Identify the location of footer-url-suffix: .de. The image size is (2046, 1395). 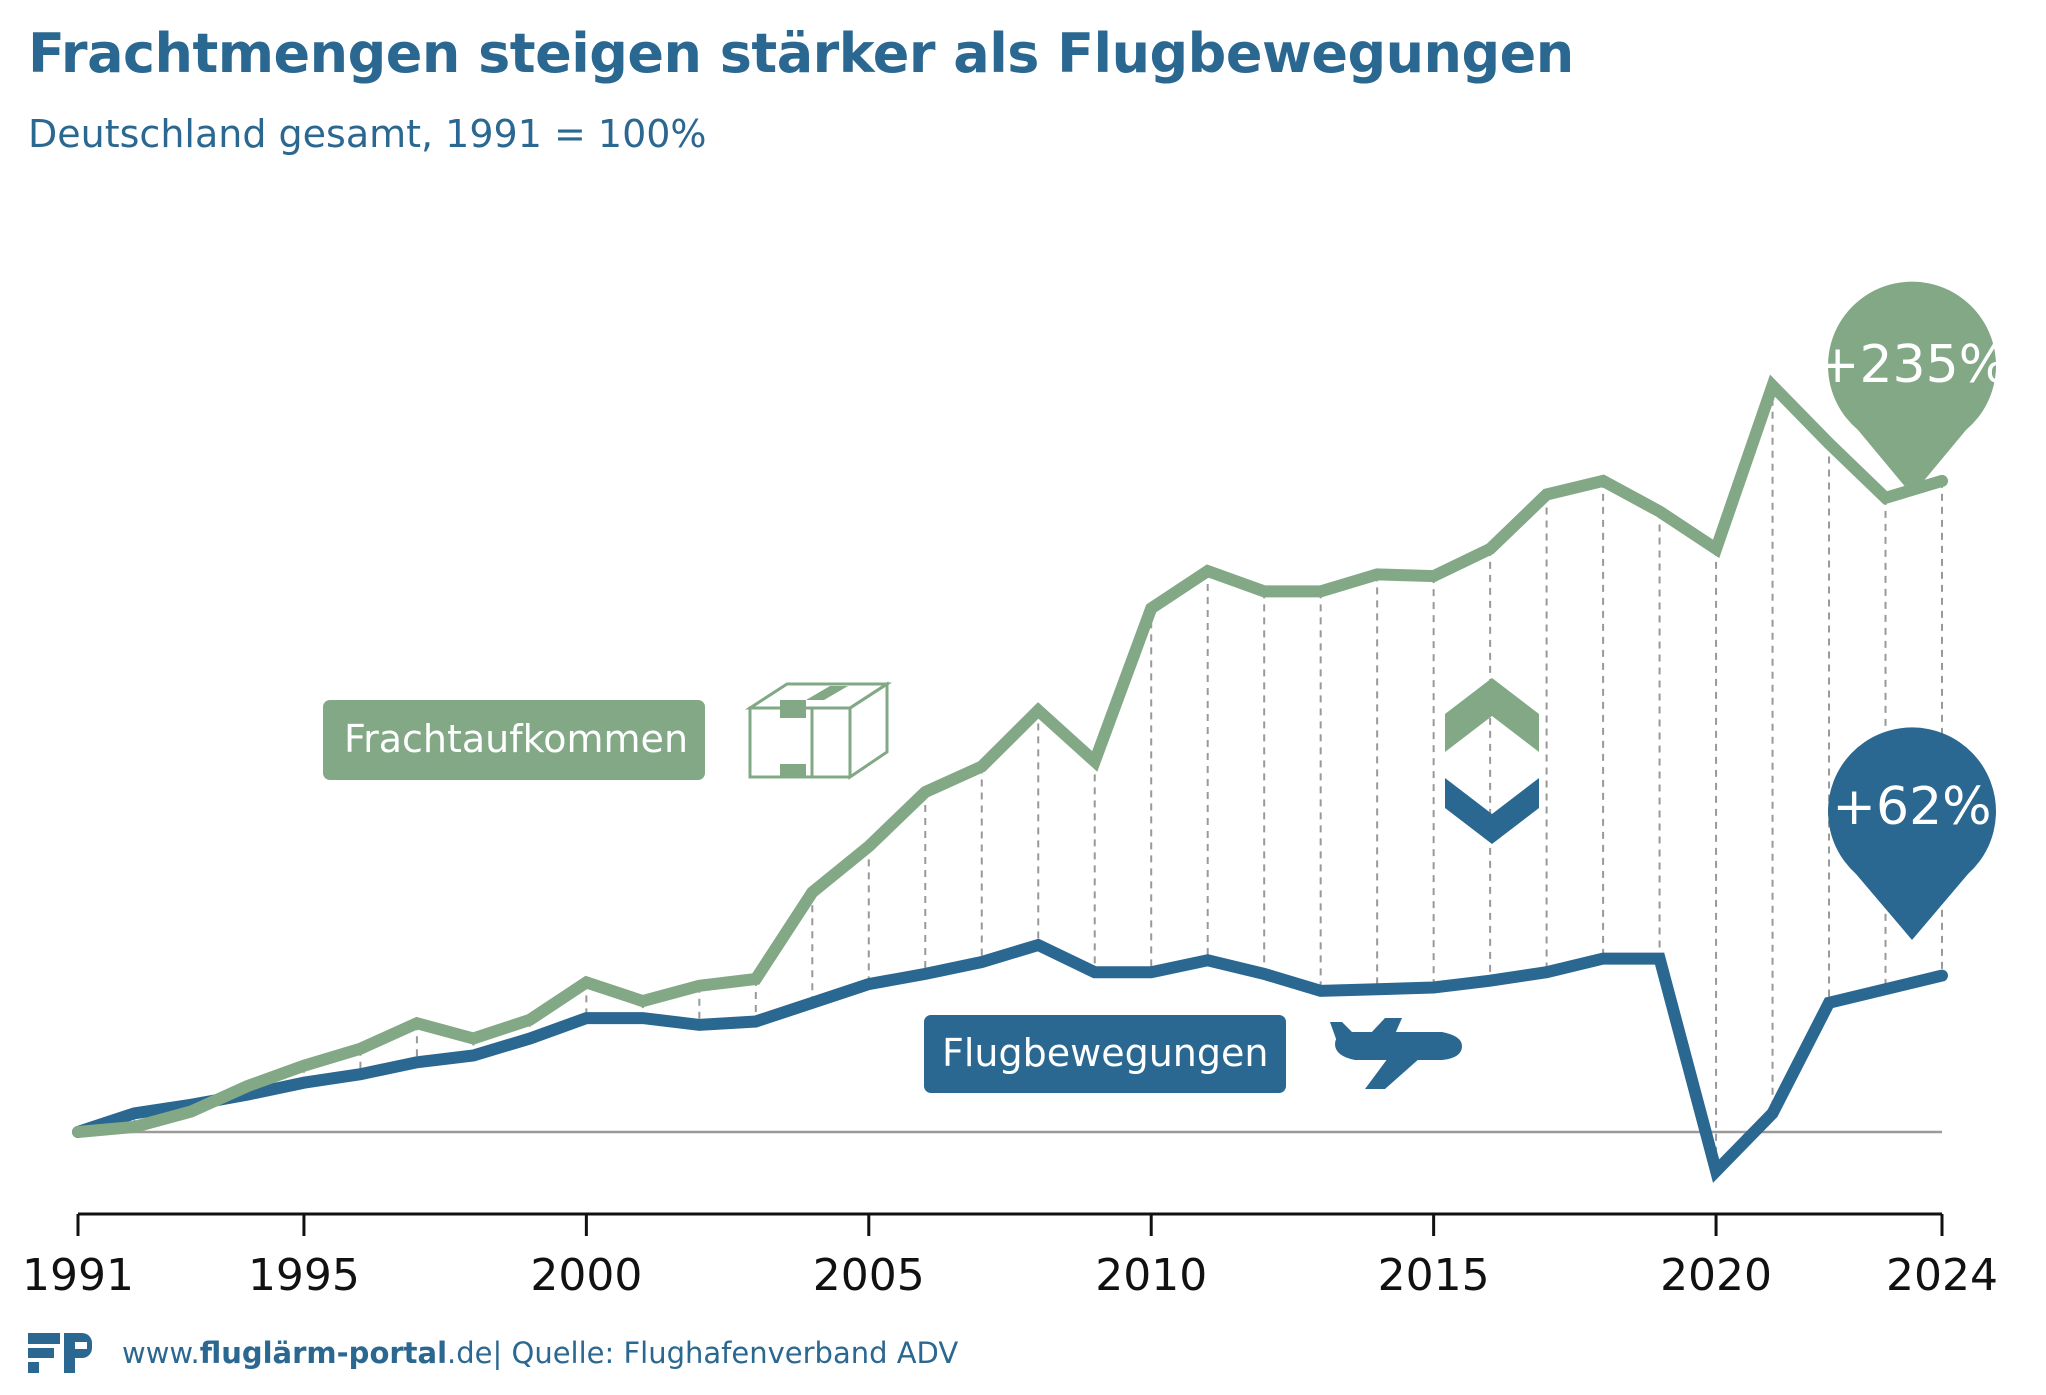
(470, 1353).